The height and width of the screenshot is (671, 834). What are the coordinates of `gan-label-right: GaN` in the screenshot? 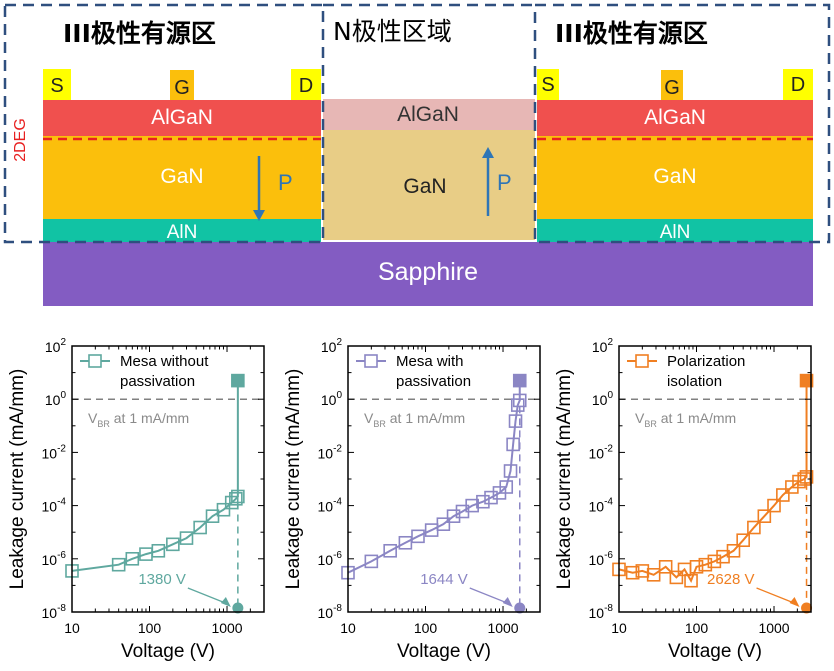 It's located at (674, 176).